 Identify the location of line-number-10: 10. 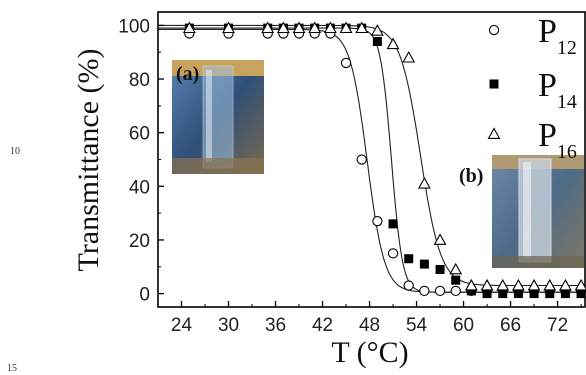
(15, 151).